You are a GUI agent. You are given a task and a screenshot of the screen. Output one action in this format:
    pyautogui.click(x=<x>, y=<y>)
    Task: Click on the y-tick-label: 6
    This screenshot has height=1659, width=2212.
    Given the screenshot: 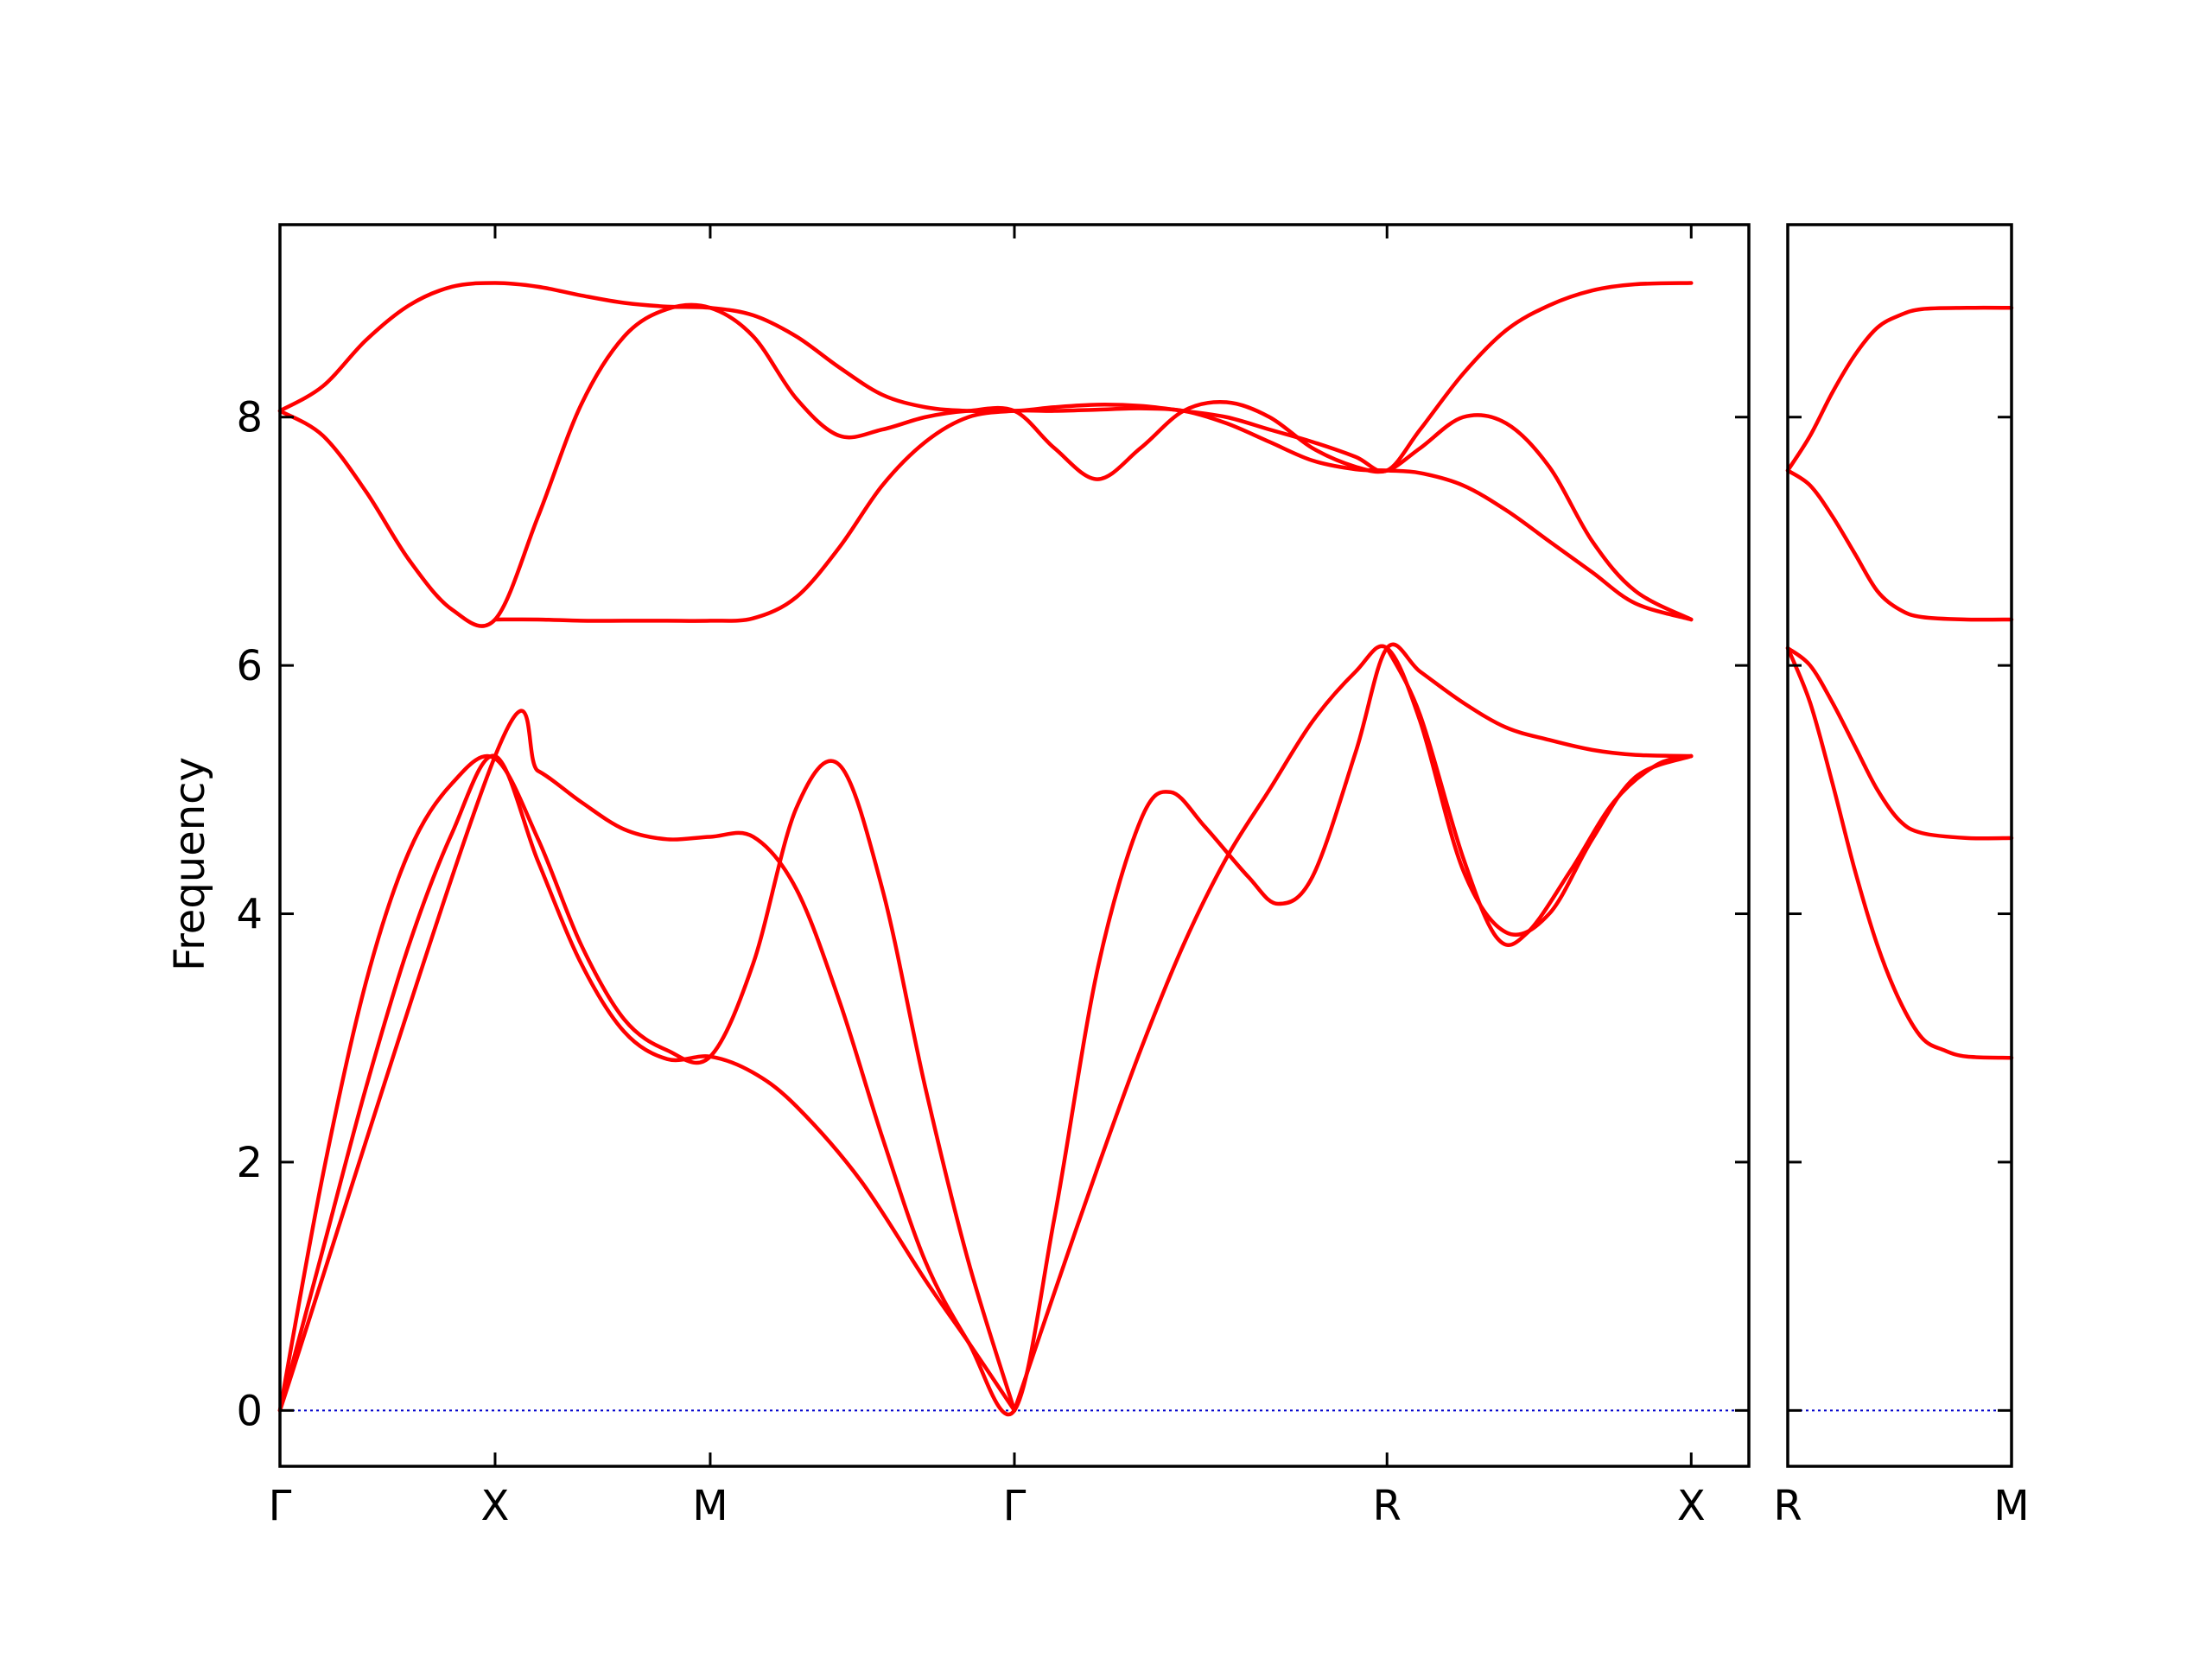 What is the action you would take?
    pyautogui.click(x=249, y=666)
    